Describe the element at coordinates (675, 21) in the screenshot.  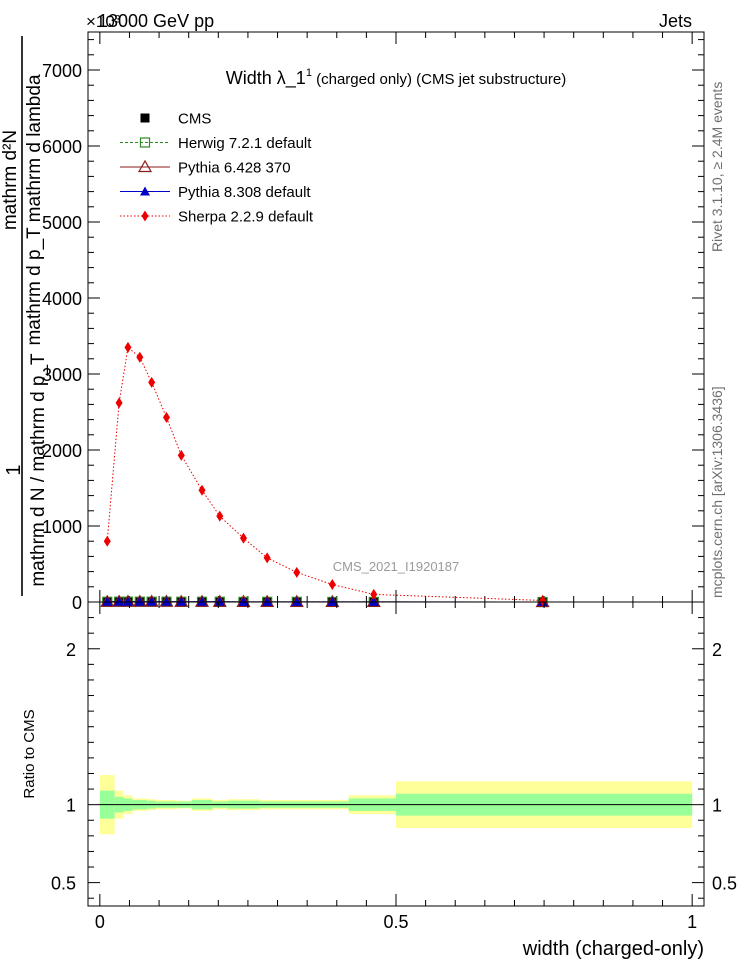
I see `category-label: Jets` at that location.